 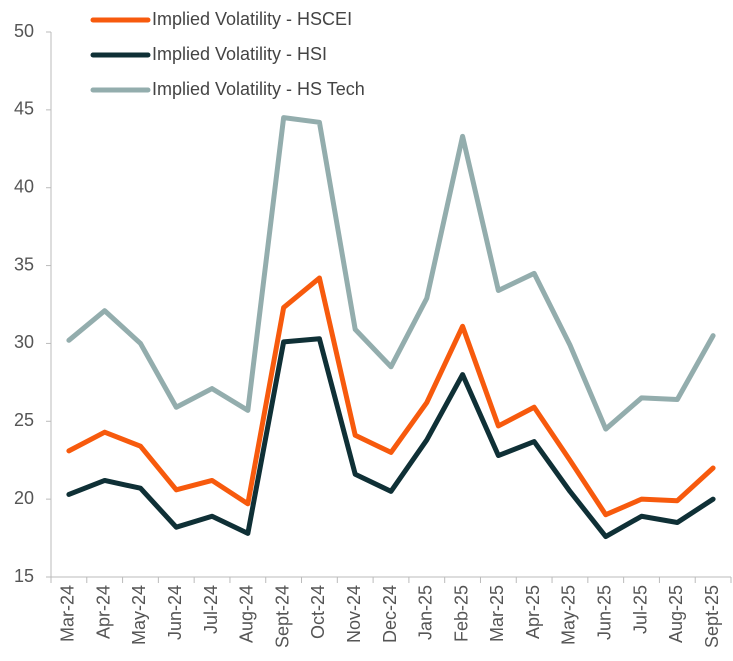 I want to click on legend-label: Implied Volatility - HSI, so click(x=239, y=54).